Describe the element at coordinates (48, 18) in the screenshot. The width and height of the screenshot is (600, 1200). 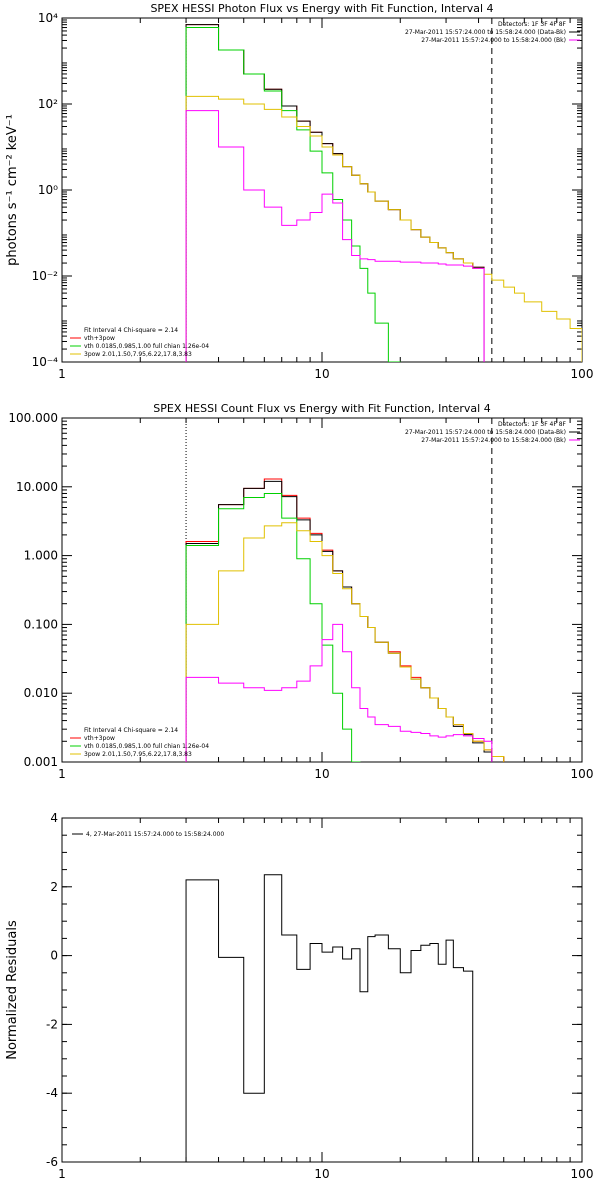
I see `y-tick-label: 10⁴` at that location.